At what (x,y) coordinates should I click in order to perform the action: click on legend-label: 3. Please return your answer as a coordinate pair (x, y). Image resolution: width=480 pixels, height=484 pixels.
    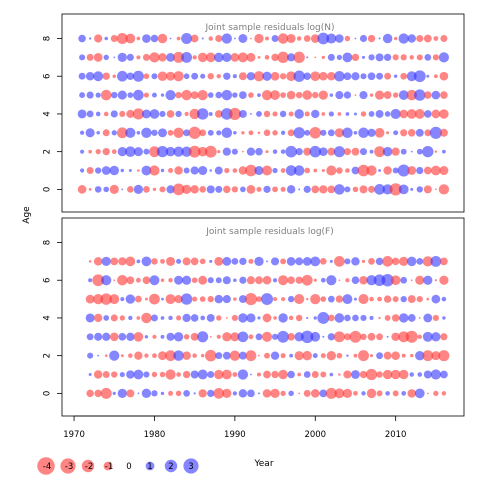
    Looking at the image, I should click on (190, 467).